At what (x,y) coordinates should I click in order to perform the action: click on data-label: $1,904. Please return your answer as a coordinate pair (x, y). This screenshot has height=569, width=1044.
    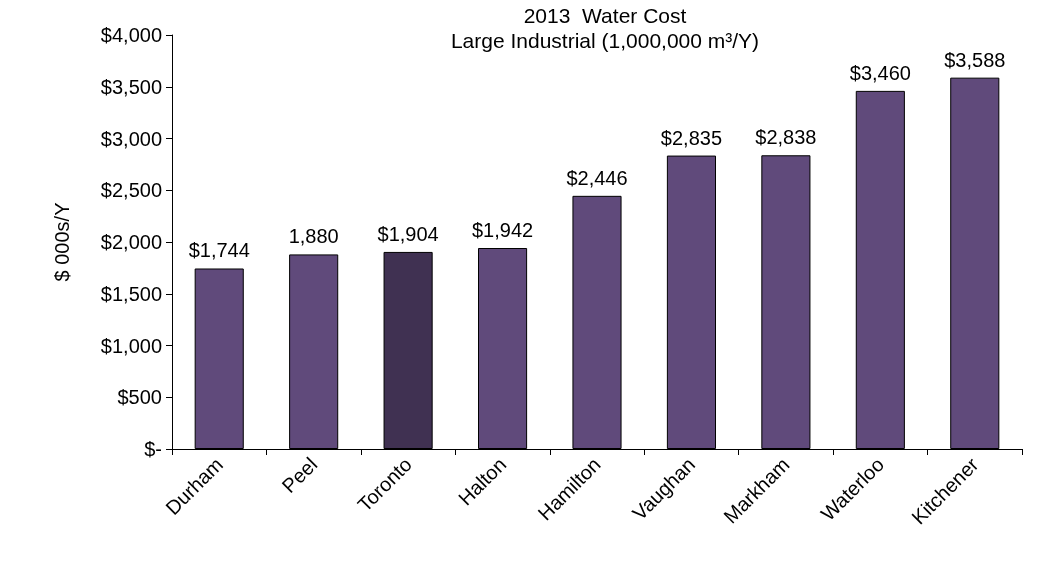
    Looking at the image, I should click on (408, 233).